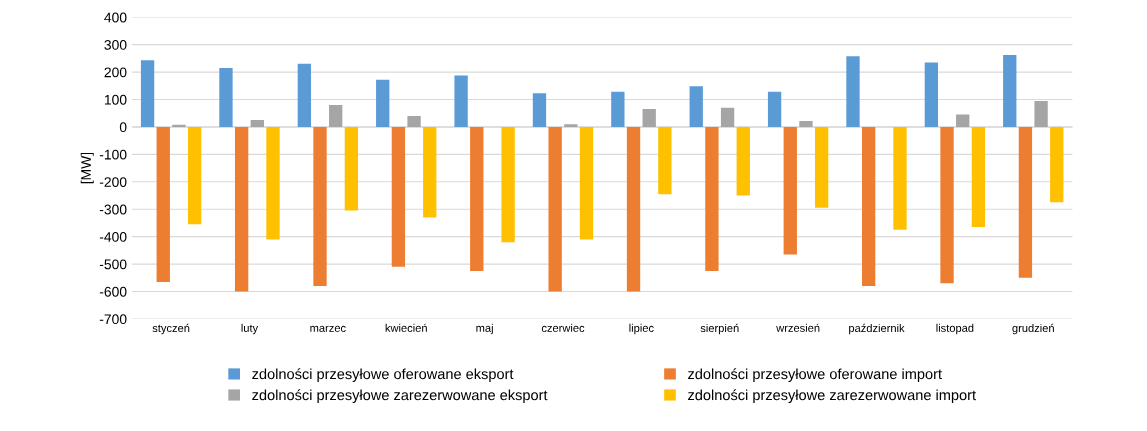 The width and height of the screenshot is (1147, 431). What do you see at coordinates (123, 127) in the screenshot?
I see `y-tick-label: 0` at bounding box center [123, 127].